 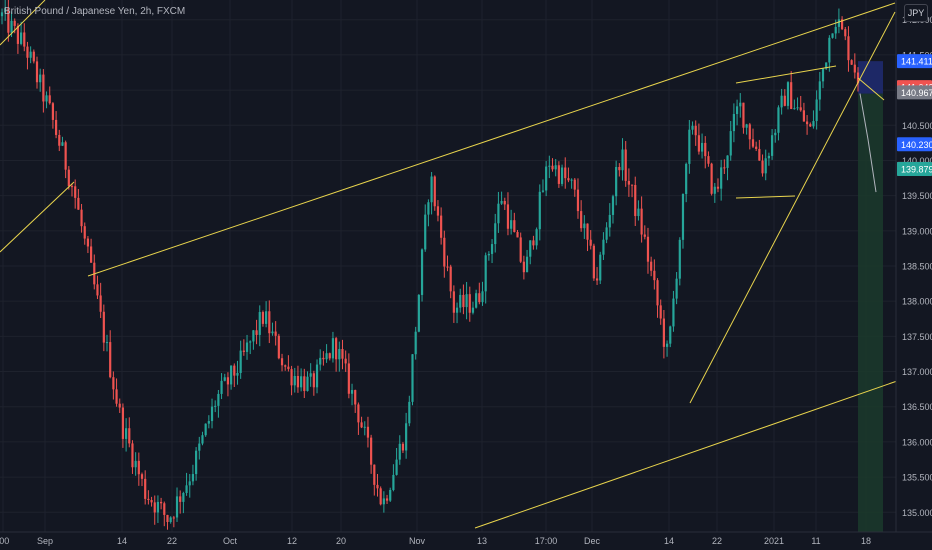 What do you see at coordinates (230, 541) in the screenshot?
I see `x-tick-label: Oct` at bounding box center [230, 541].